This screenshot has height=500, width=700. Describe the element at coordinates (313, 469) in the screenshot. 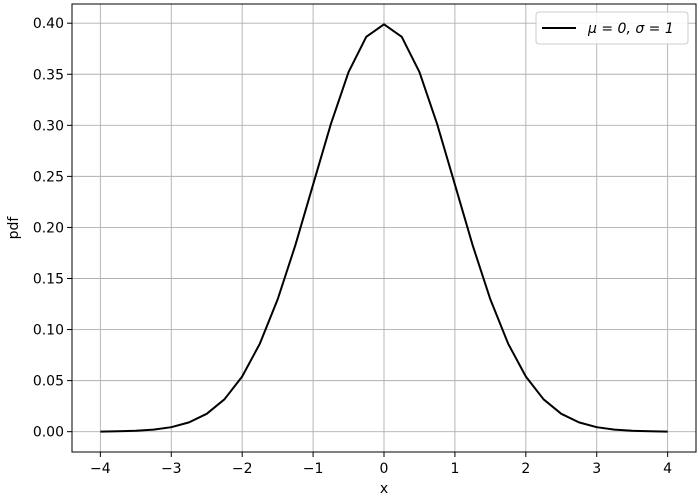

I see `x-tick-label: −1` at that location.